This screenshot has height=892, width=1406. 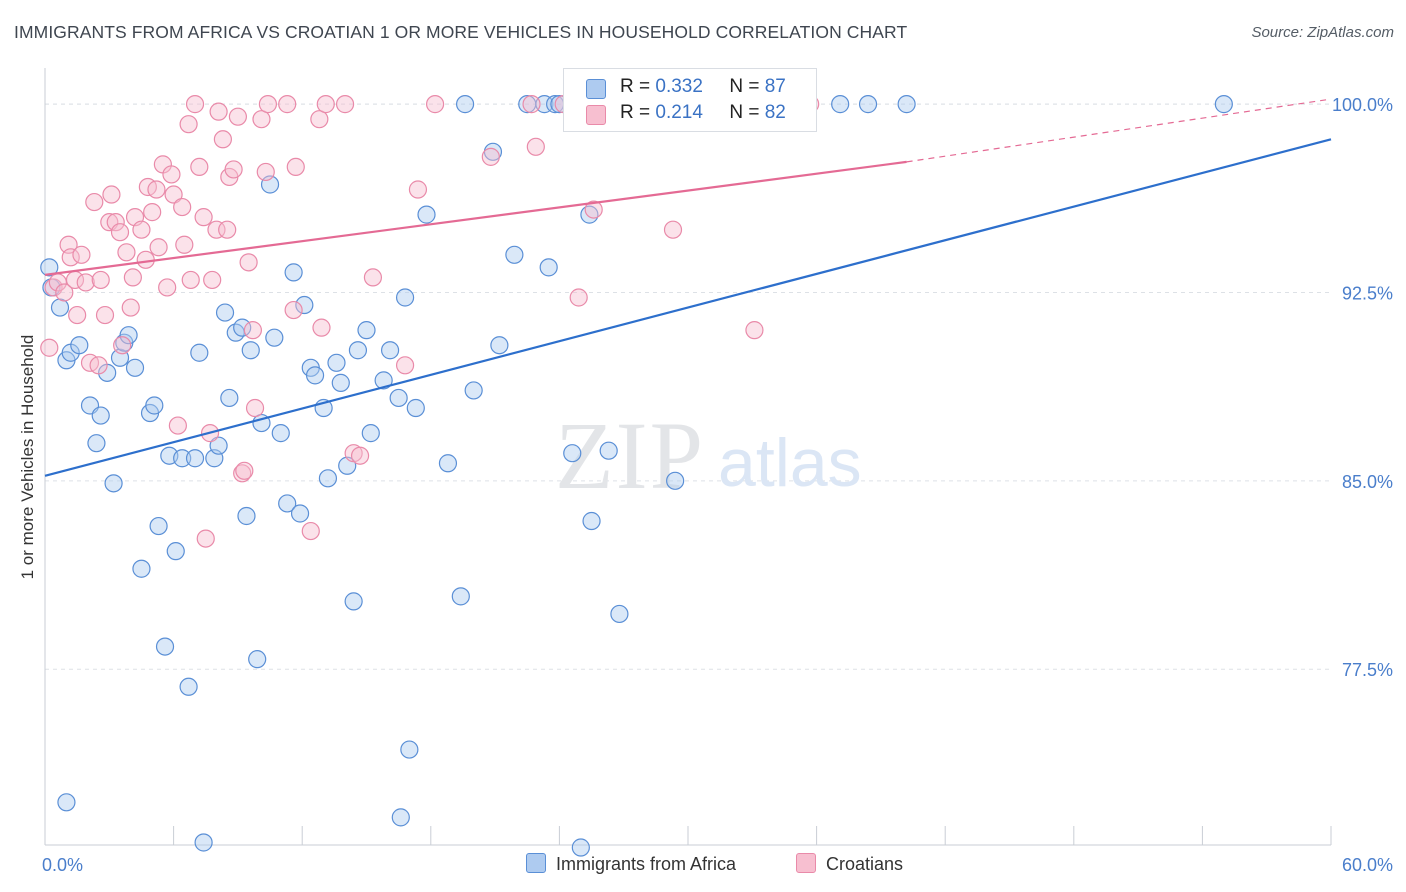 What do you see at coordinates (1367, 670) in the screenshot?
I see `y-tick-label: 77.5%` at bounding box center [1367, 670].